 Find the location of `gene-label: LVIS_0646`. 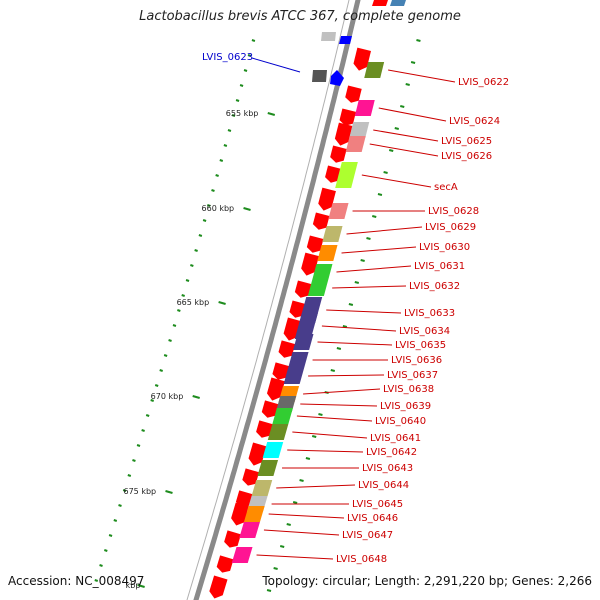

gene-label: LVIS_0646 is located at coordinates (372, 518).